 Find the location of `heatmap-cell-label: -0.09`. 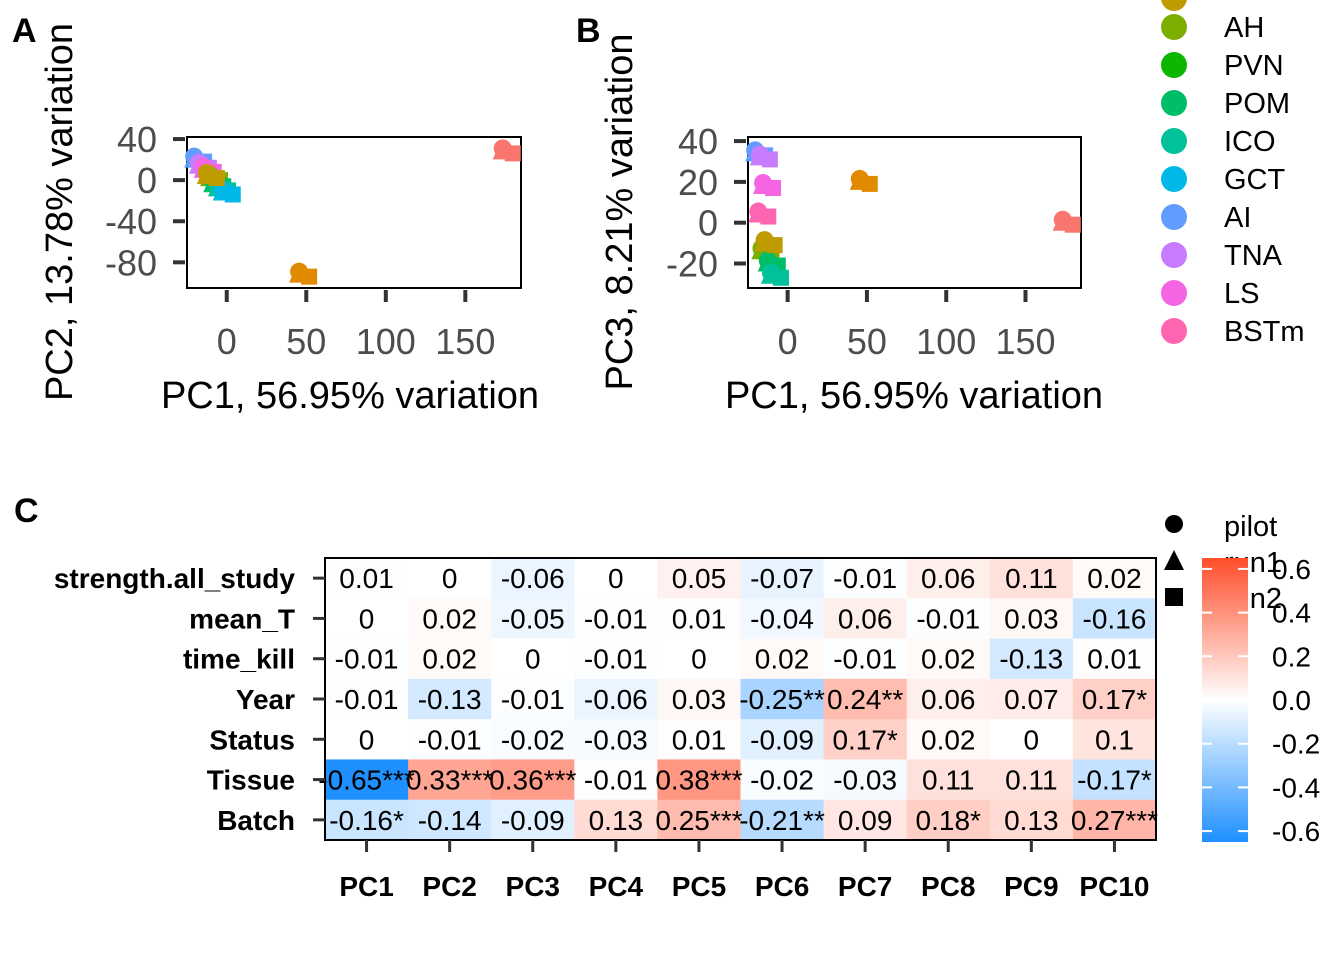

heatmap-cell-label: -0.09 is located at coordinates (782, 739).